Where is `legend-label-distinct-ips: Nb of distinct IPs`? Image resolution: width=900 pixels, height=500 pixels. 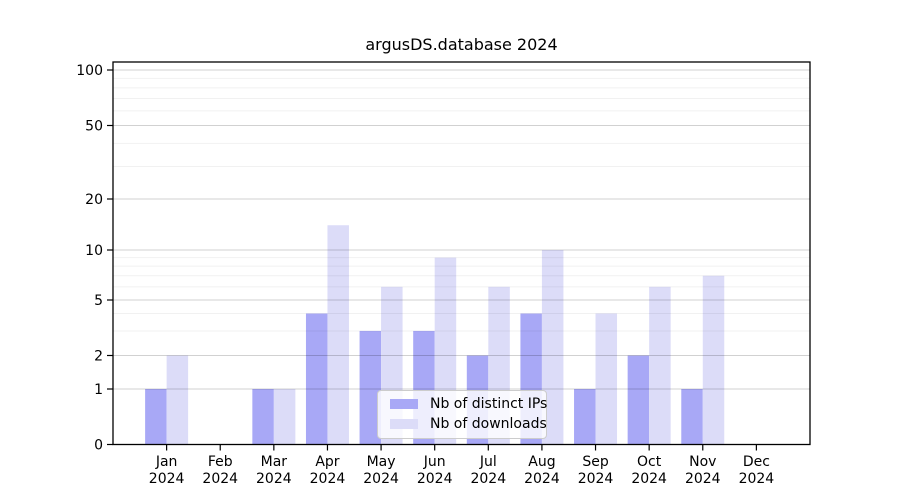
legend-label-distinct-ips: Nb of distinct IPs is located at coordinates (489, 404).